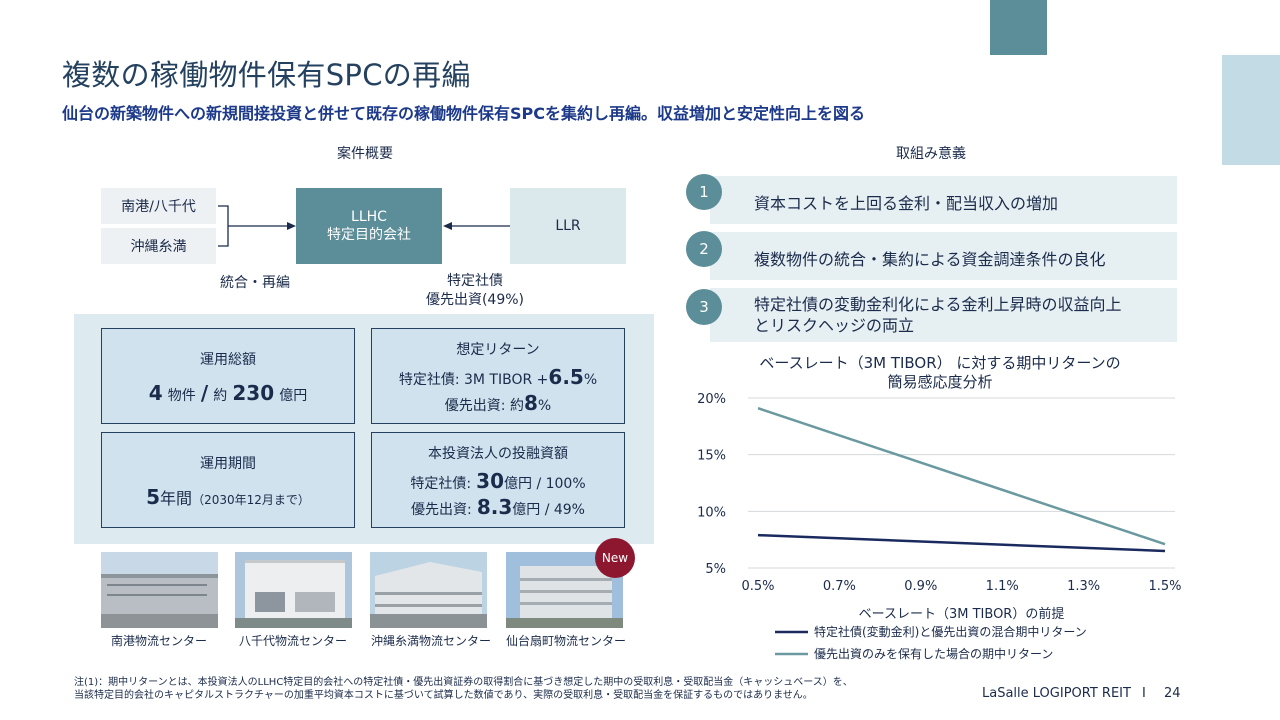  Describe the element at coordinates (158, 641) in the screenshot. I see `photo-caption: 南港物流センター` at that location.